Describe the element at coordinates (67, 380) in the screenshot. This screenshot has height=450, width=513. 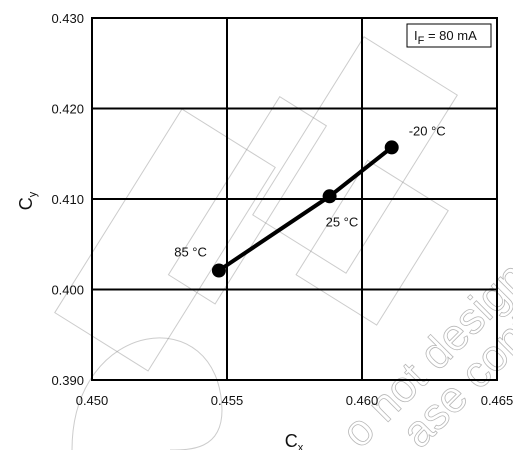
I see `y-tick-label: 0.390` at that location.